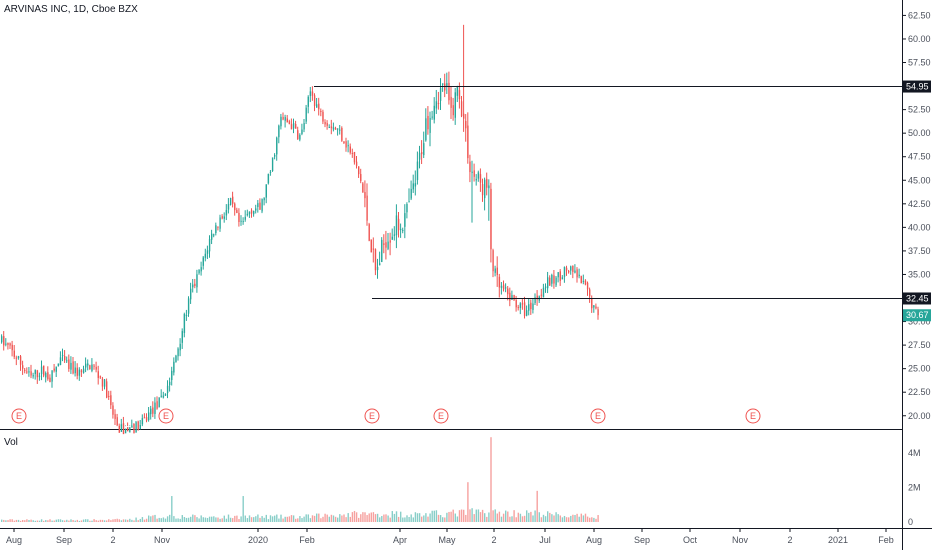  Describe the element at coordinates (919, 110) in the screenshot. I see `price-tick-label: 52.50` at that location.